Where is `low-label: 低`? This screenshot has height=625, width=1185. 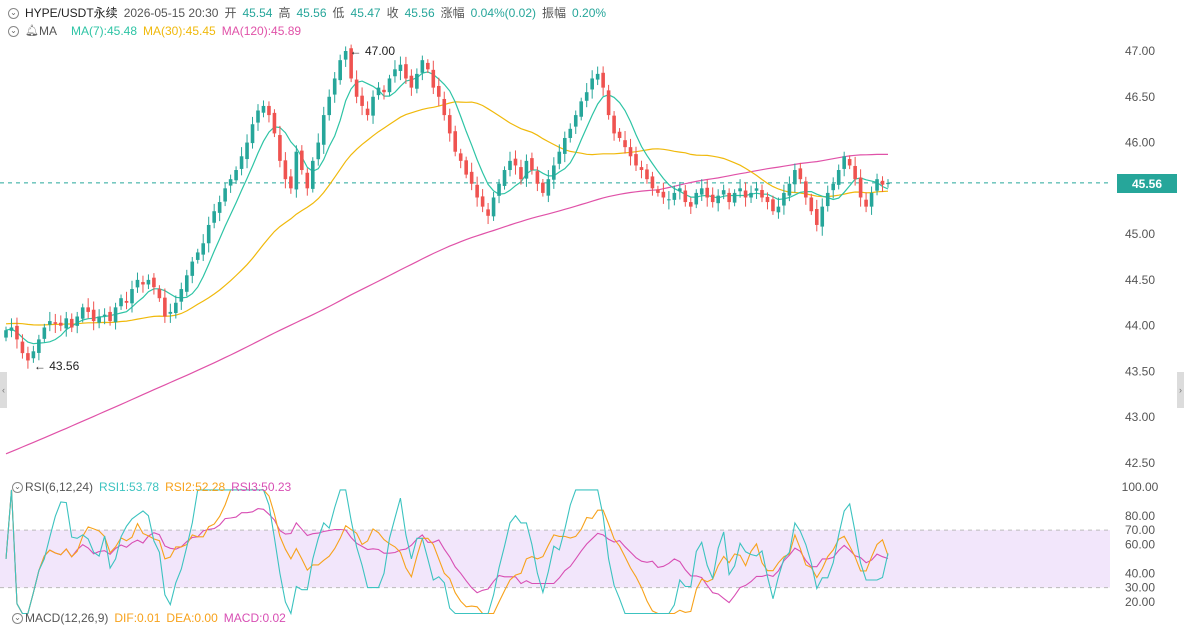
low-label: 低 is located at coordinates (338, 13).